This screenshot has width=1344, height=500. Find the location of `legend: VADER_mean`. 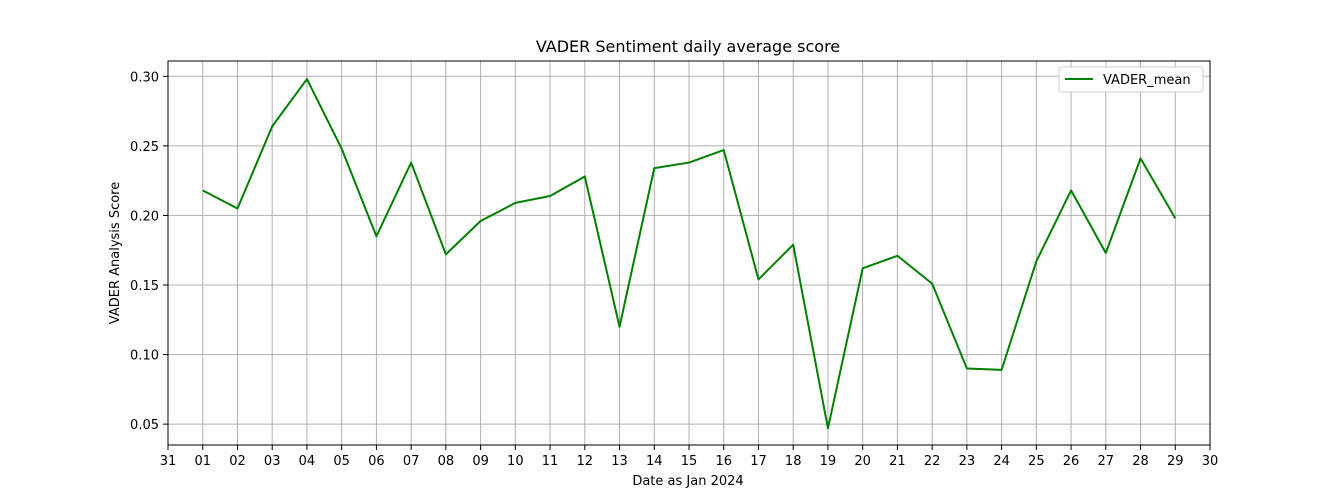

legend: VADER_mean is located at coordinates (1131, 79).